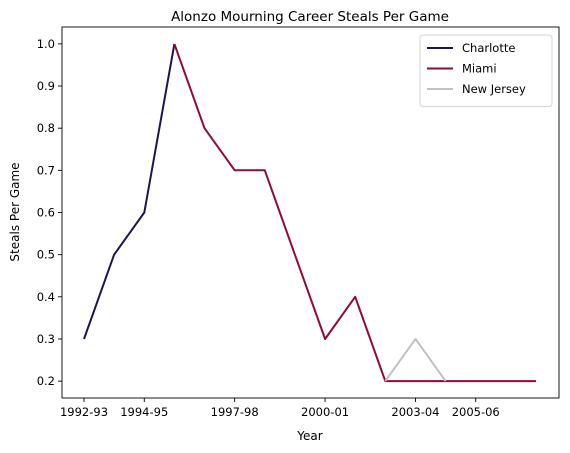 This screenshot has height=453, width=570. I want to click on series-line-new-jersey, so click(415, 360).